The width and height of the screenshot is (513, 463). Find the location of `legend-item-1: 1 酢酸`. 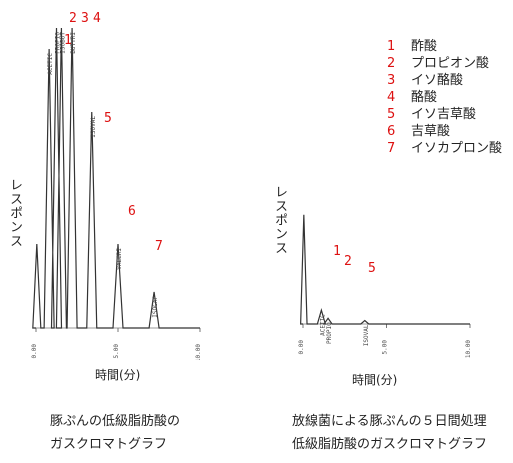

legend-item-1: 1 酢酸 is located at coordinates (444, 46).